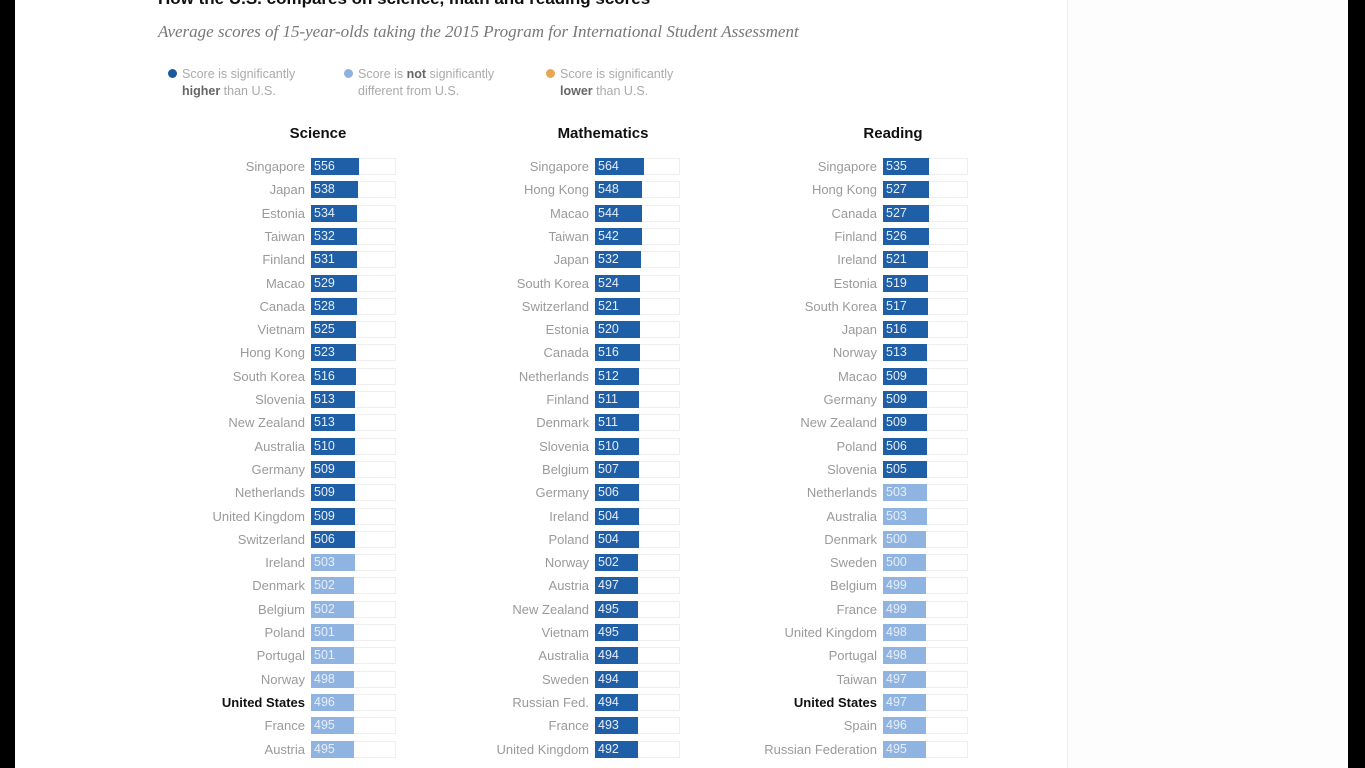 This screenshot has width=1365, height=768. I want to click on science-row: Germany 509, so click(205, 470).